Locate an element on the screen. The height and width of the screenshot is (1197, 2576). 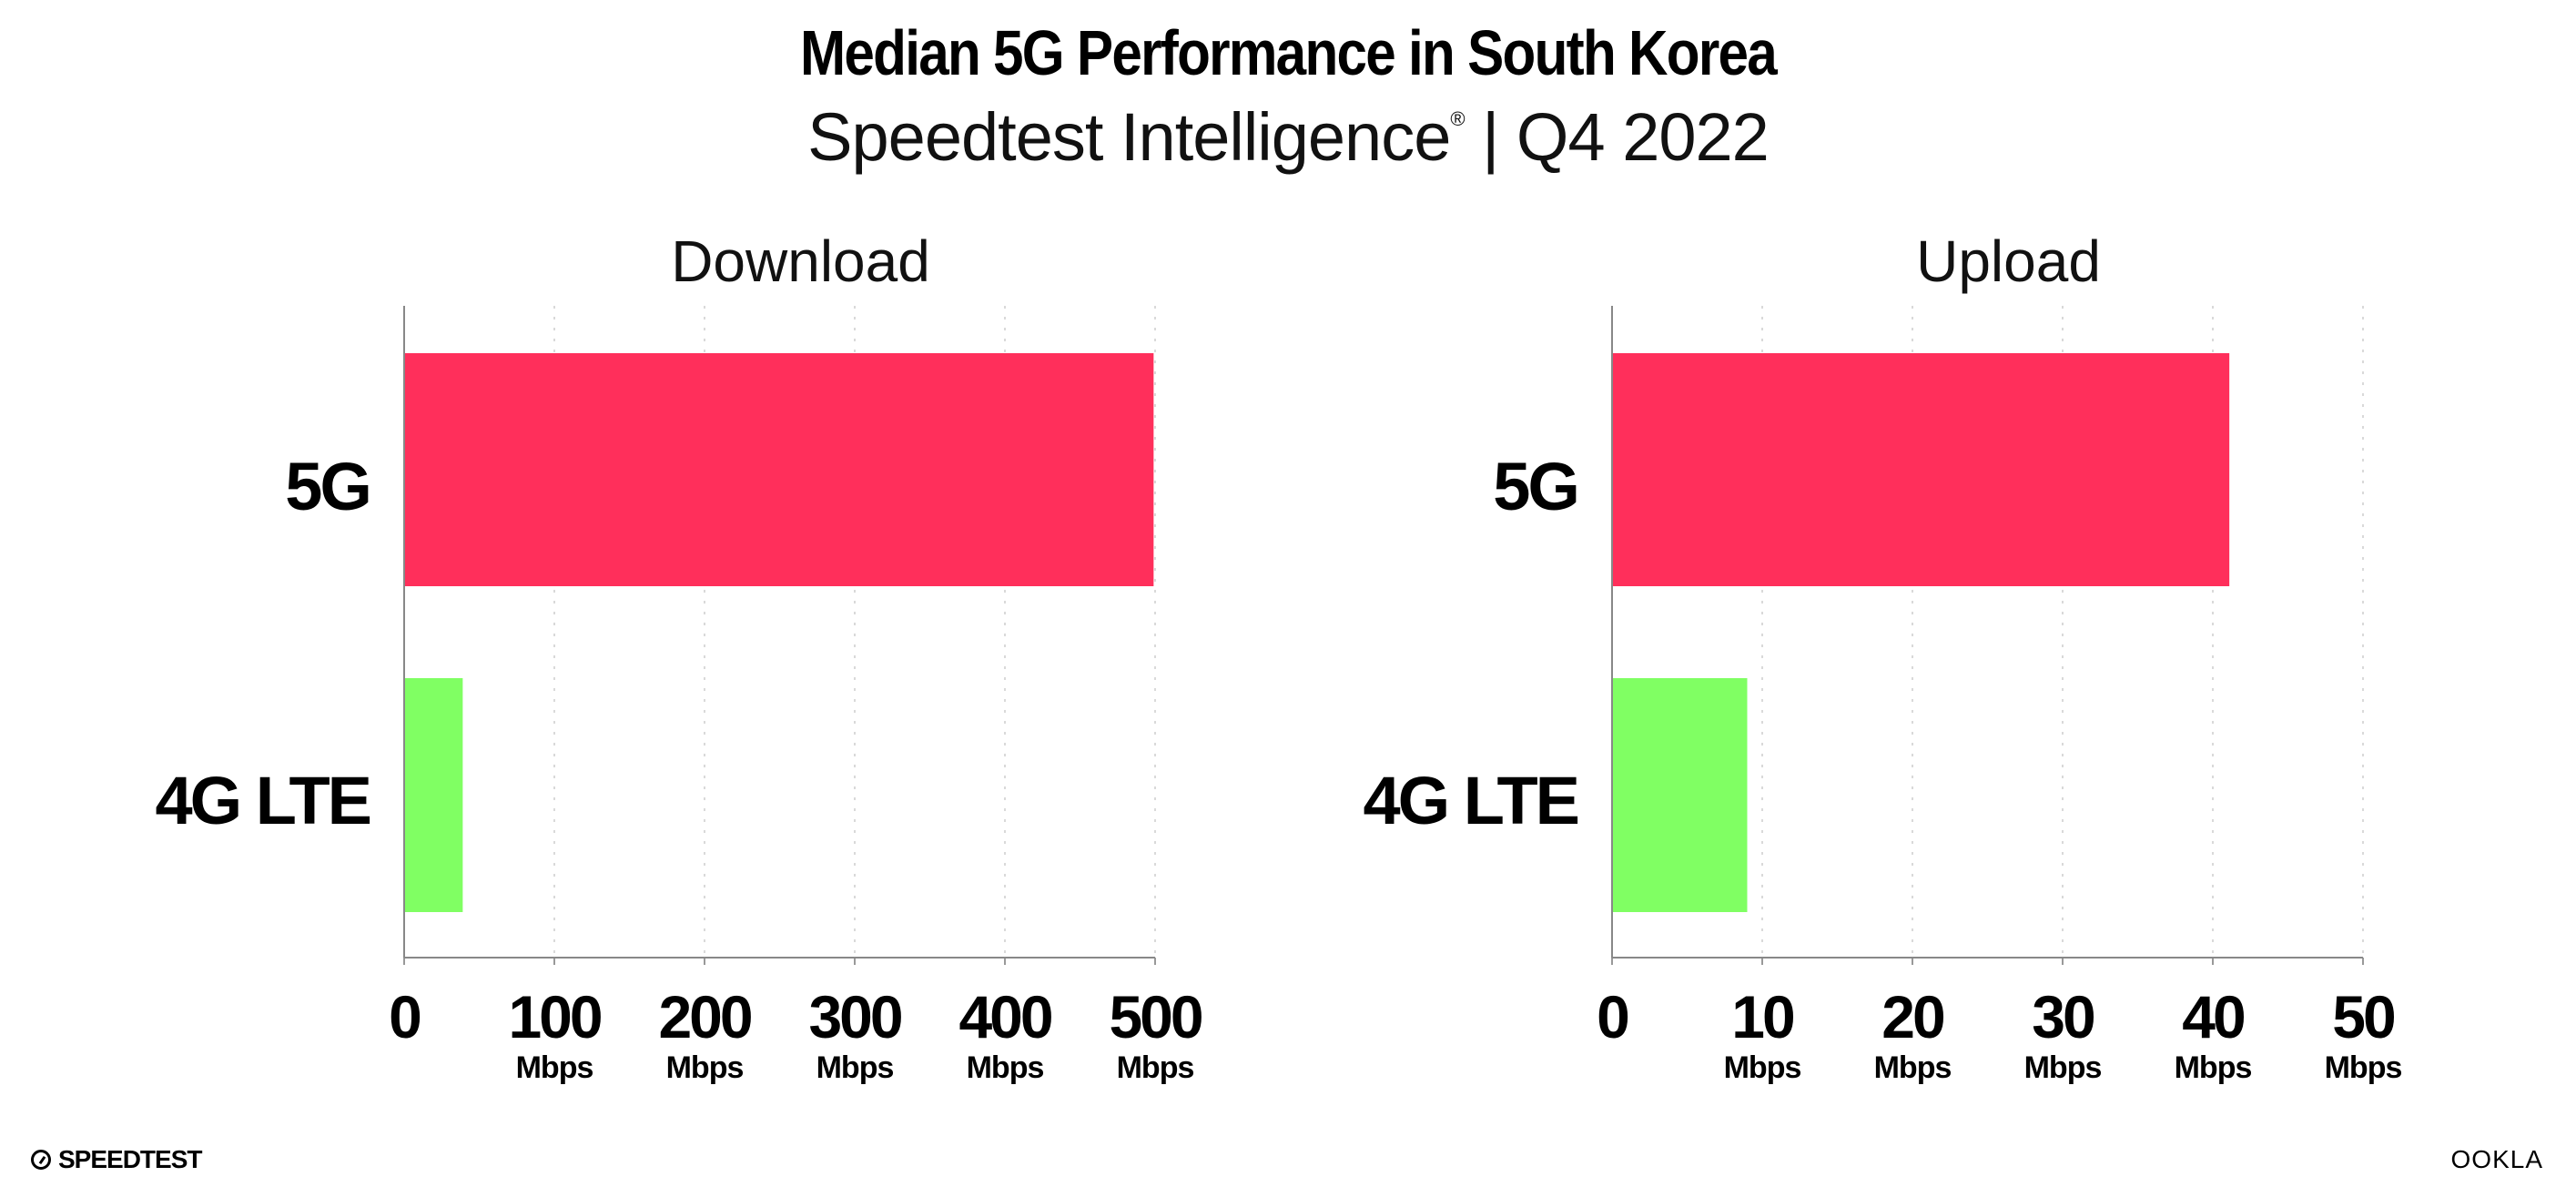
download-tick-label: 100 is located at coordinates (554, 1017).